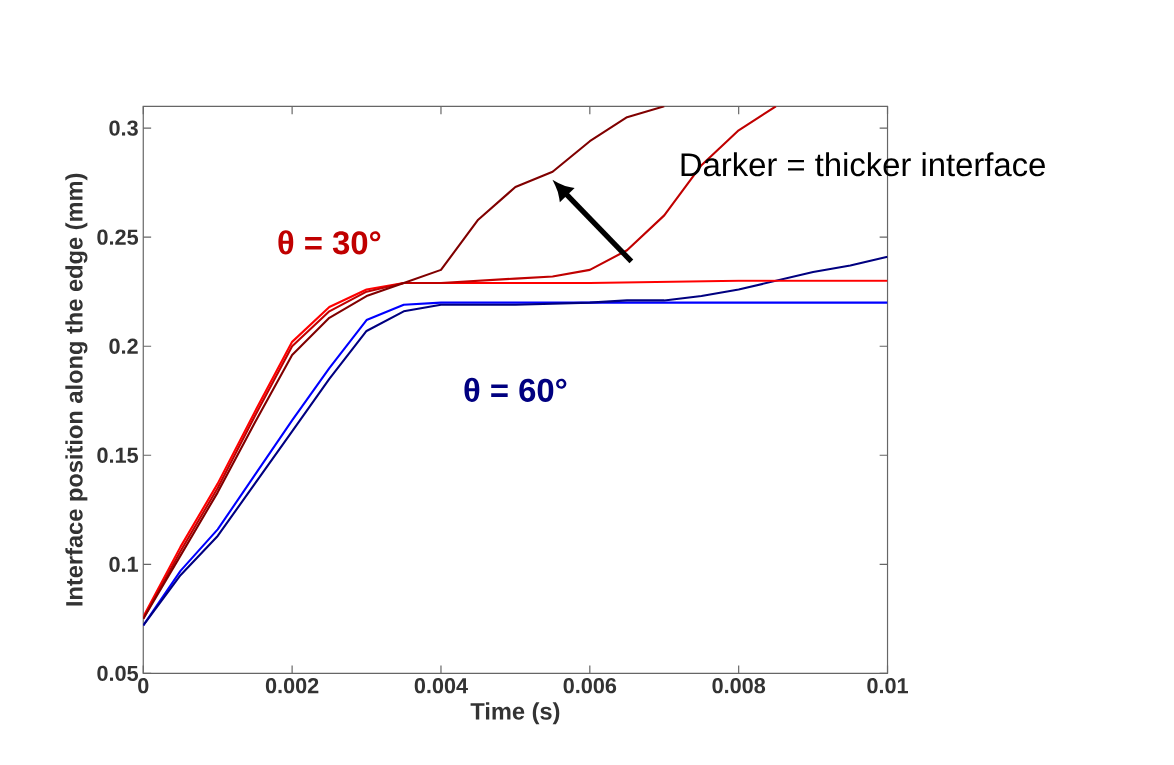  I want to click on y-tick-label: 0.1, so click(124, 564).